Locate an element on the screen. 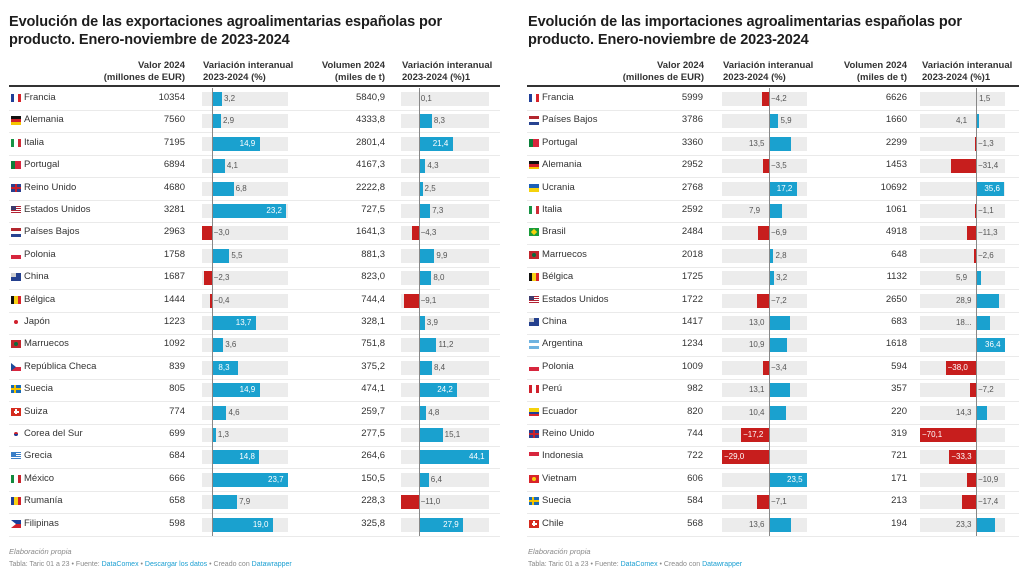 The image size is (1024, 580). table-row: Alemania 7560 2,9 4333,8 8,3 is located at coordinates (254, 122).